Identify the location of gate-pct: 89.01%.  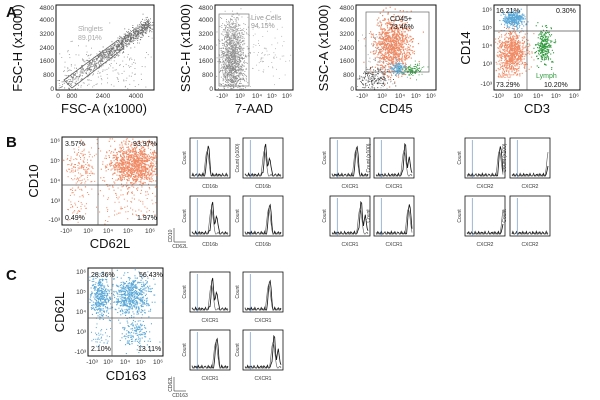
(90, 38).